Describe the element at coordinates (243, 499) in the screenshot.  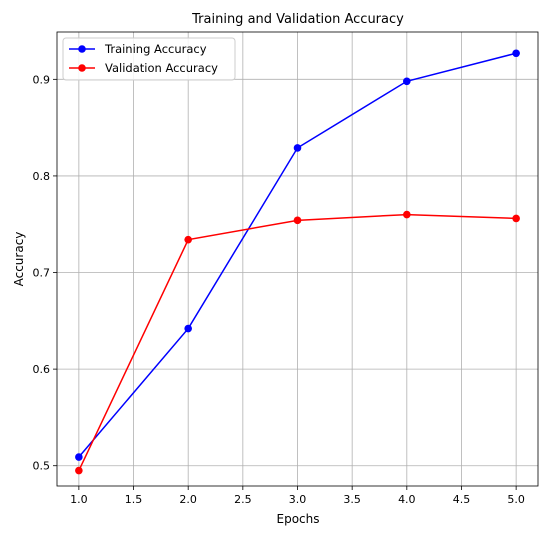
I see `x-tick-label: 2.5` at that location.